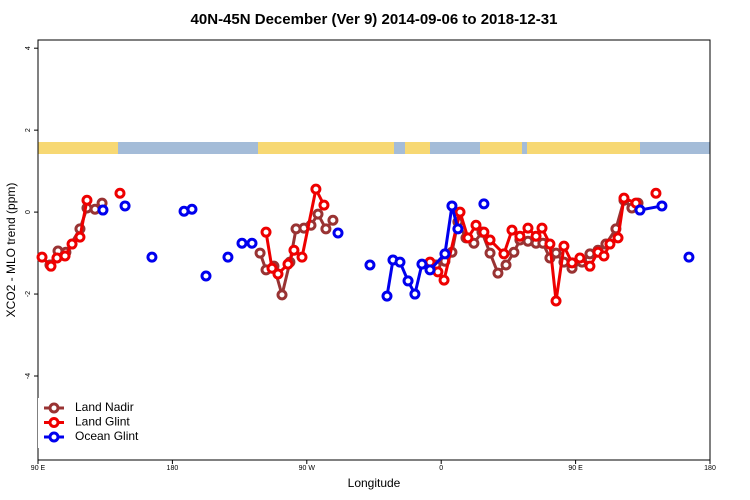 This screenshot has height=500, width=750. I want to click on y-tick-label: 2, so click(28, 130).